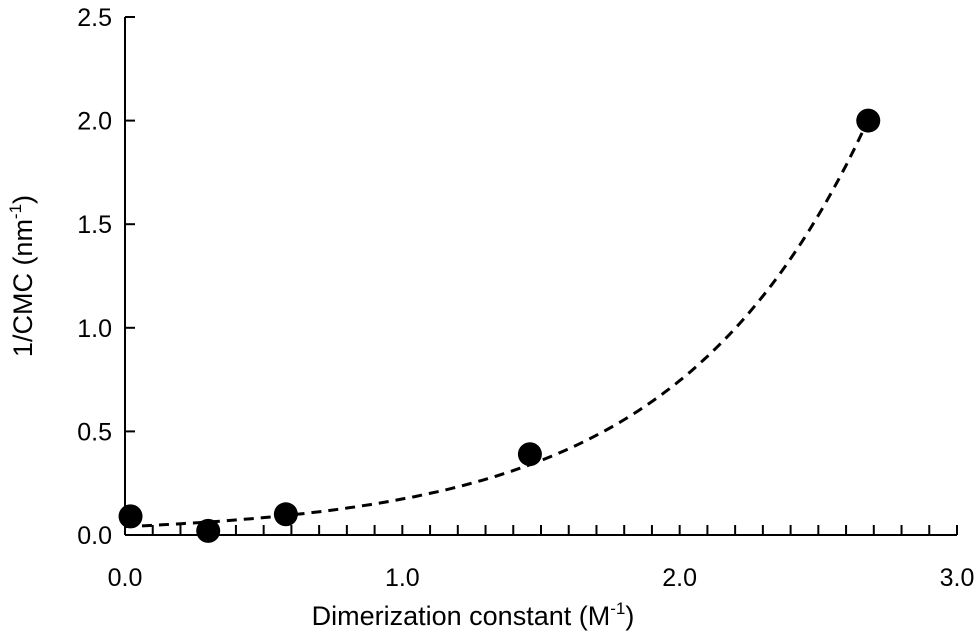 This screenshot has width=980, height=638. What do you see at coordinates (94, 536) in the screenshot?
I see `y-tick-label-0: 0.0` at bounding box center [94, 536].